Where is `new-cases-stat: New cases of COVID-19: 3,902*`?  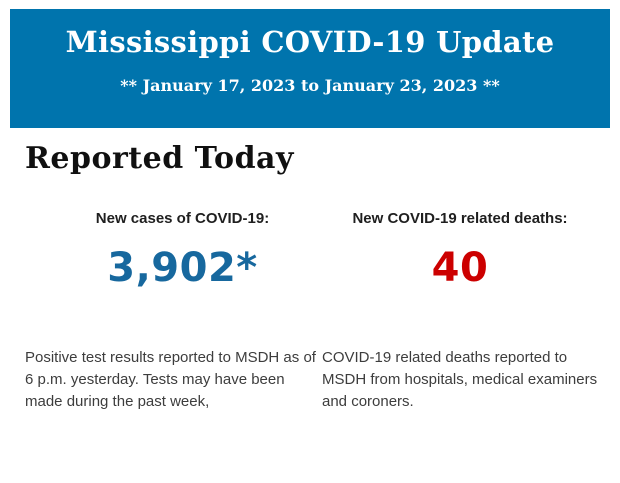 new-cases-stat: New cases of COVID-19: 3,902* is located at coordinates (182, 250).